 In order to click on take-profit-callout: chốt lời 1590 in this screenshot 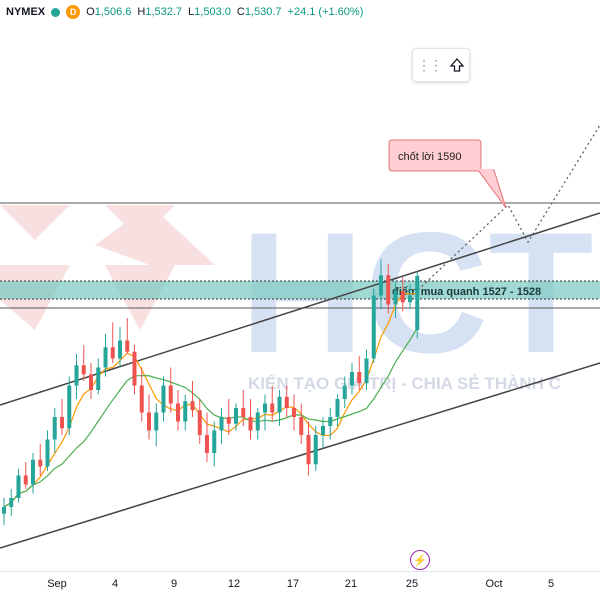, I will do `click(447, 174)`.